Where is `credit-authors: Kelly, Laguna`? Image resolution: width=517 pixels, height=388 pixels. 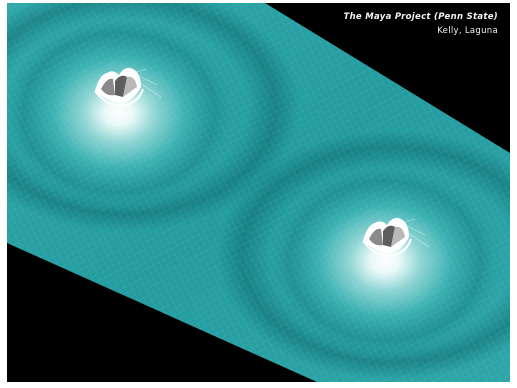
credit-authors: Kelly, Laguna is located at coordinates (467, 31).